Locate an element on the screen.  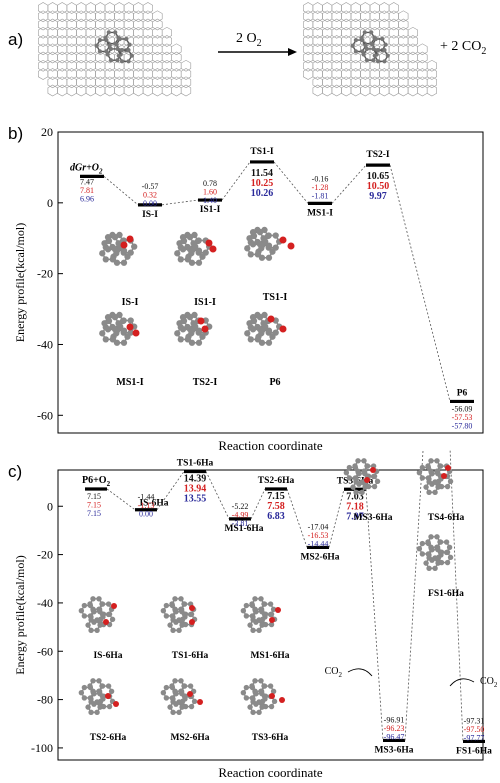
svg-text: CO2 is located at coordinates (489, 682).